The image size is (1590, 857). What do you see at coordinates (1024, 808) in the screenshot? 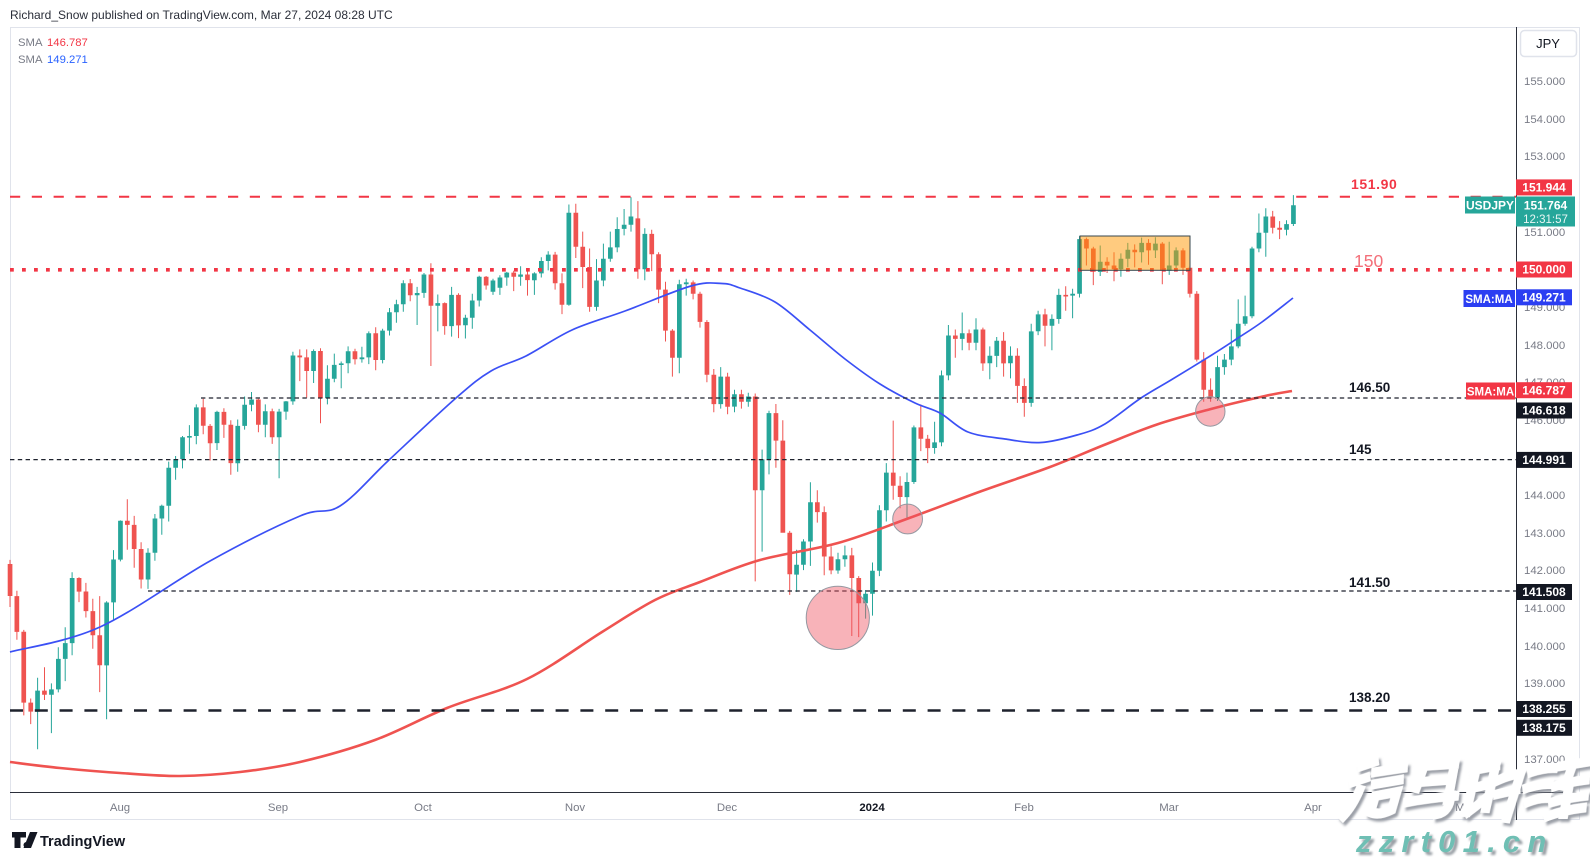
I see `svg-text: Feb` at bounding box center [1024, 808].